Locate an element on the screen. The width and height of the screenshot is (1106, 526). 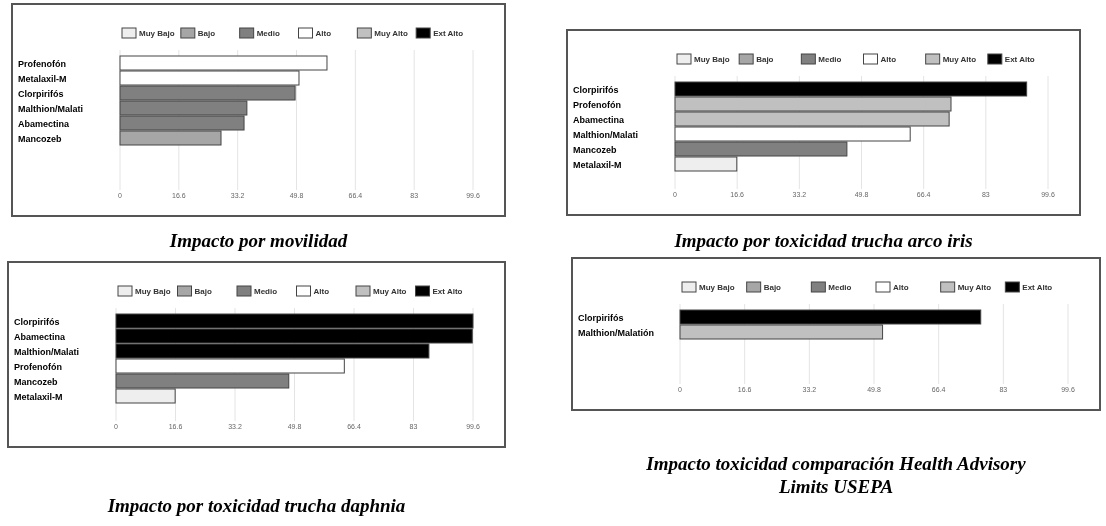
y-tick-label: Malthion/Malatión is located at coordinates (616, 332).